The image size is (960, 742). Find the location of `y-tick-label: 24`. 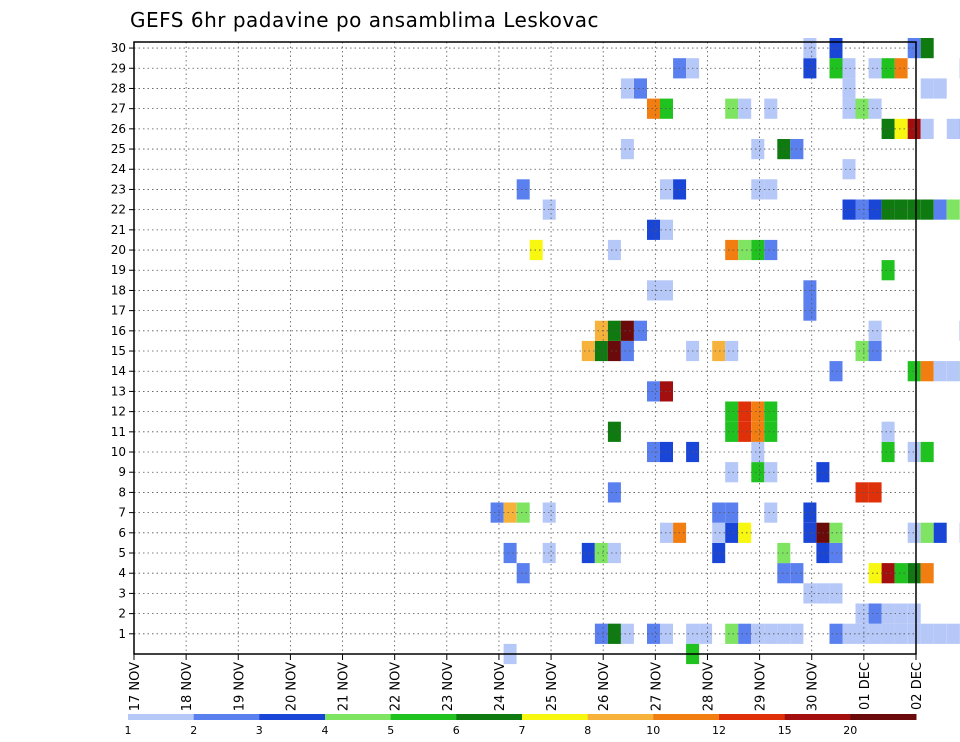

y-tick-label: 24 is located at coordinates (118, 169).